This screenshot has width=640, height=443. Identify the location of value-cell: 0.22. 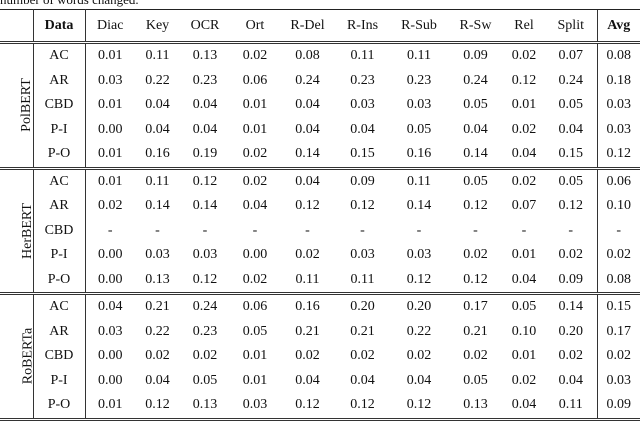
(419, 331).